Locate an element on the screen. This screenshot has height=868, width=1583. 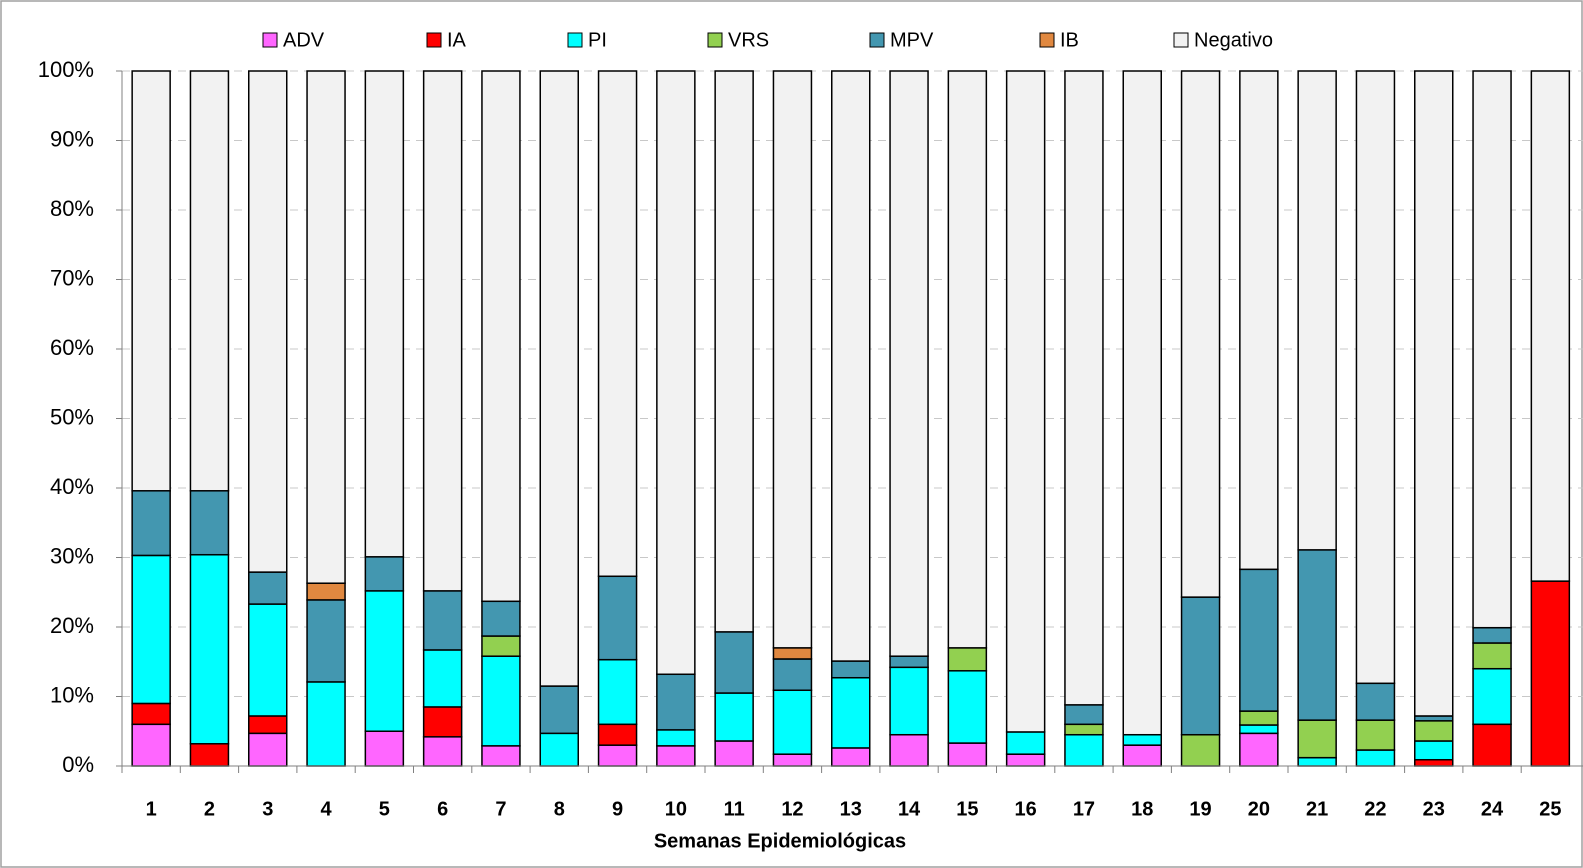
legend-label: IA is located at coordinates (457, 40).